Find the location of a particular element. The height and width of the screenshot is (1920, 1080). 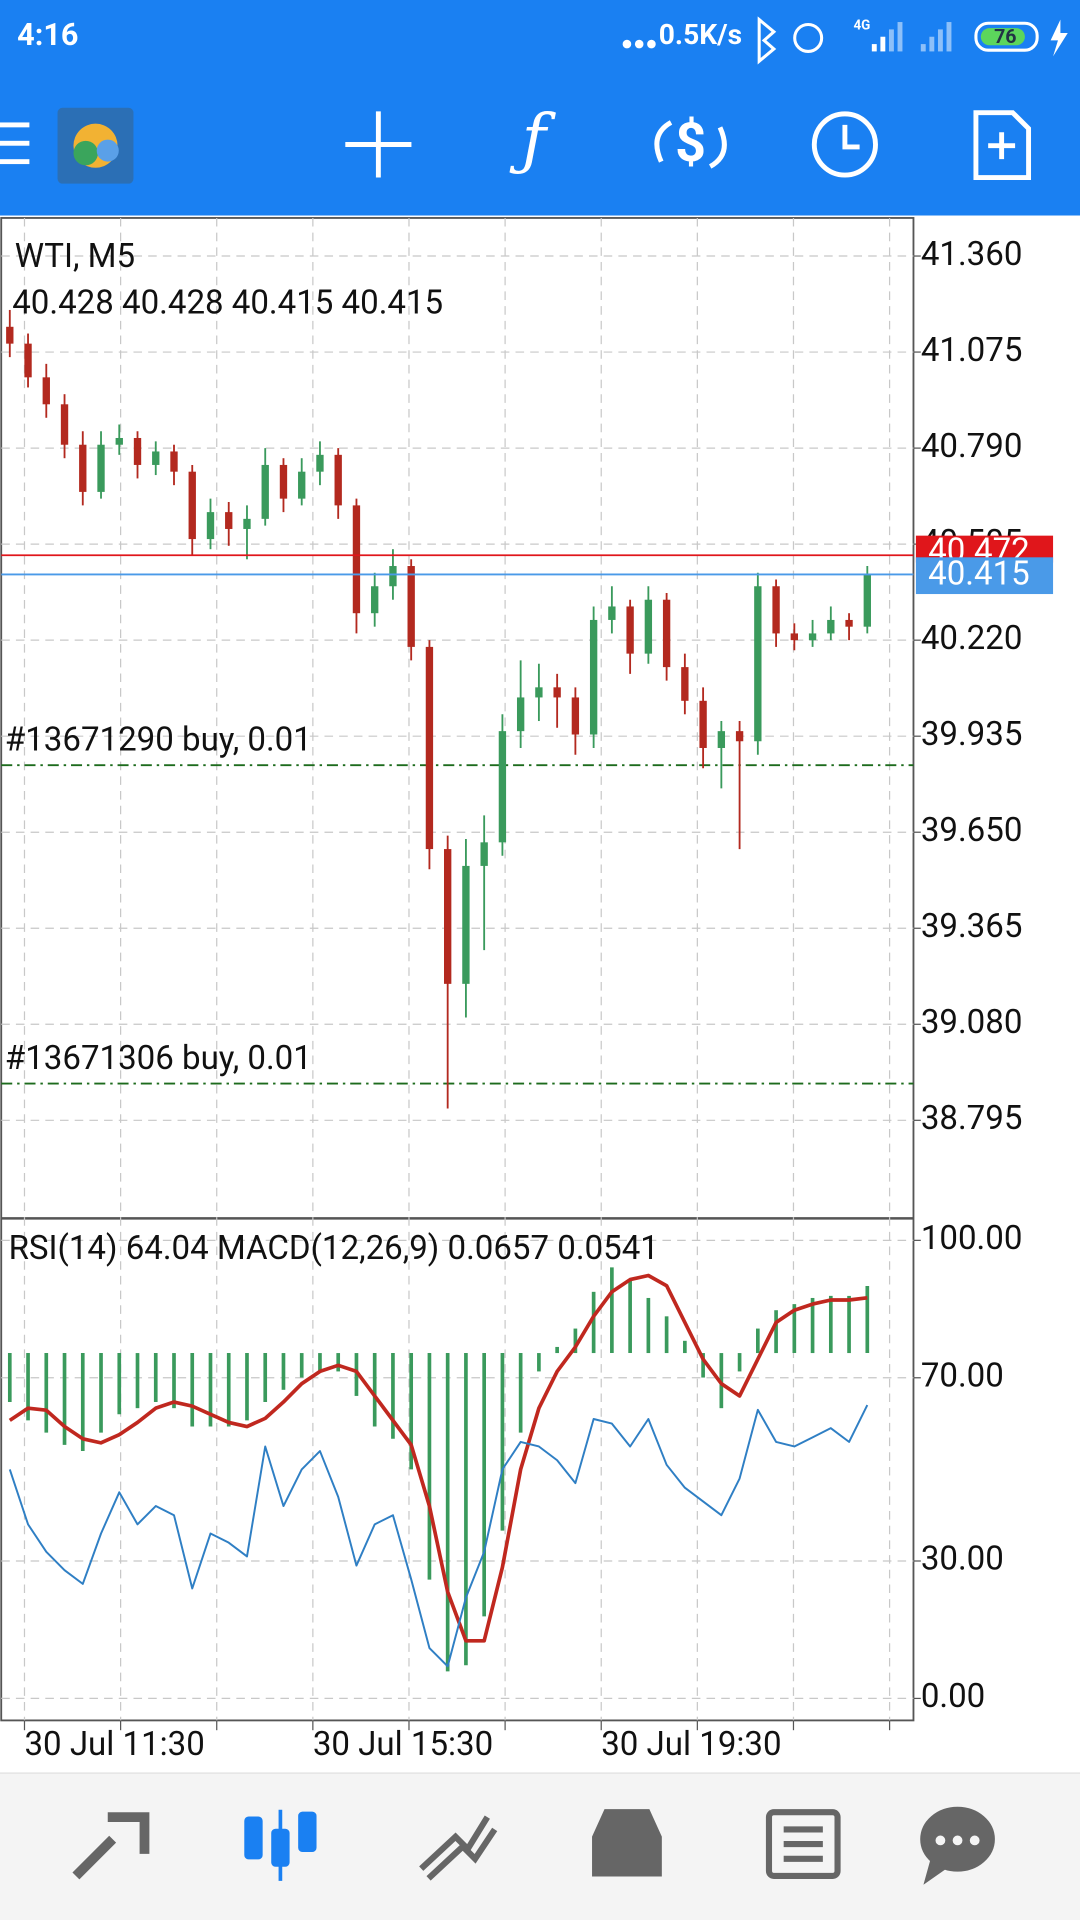

quotes-tab is located at coordinates (111, 1846).